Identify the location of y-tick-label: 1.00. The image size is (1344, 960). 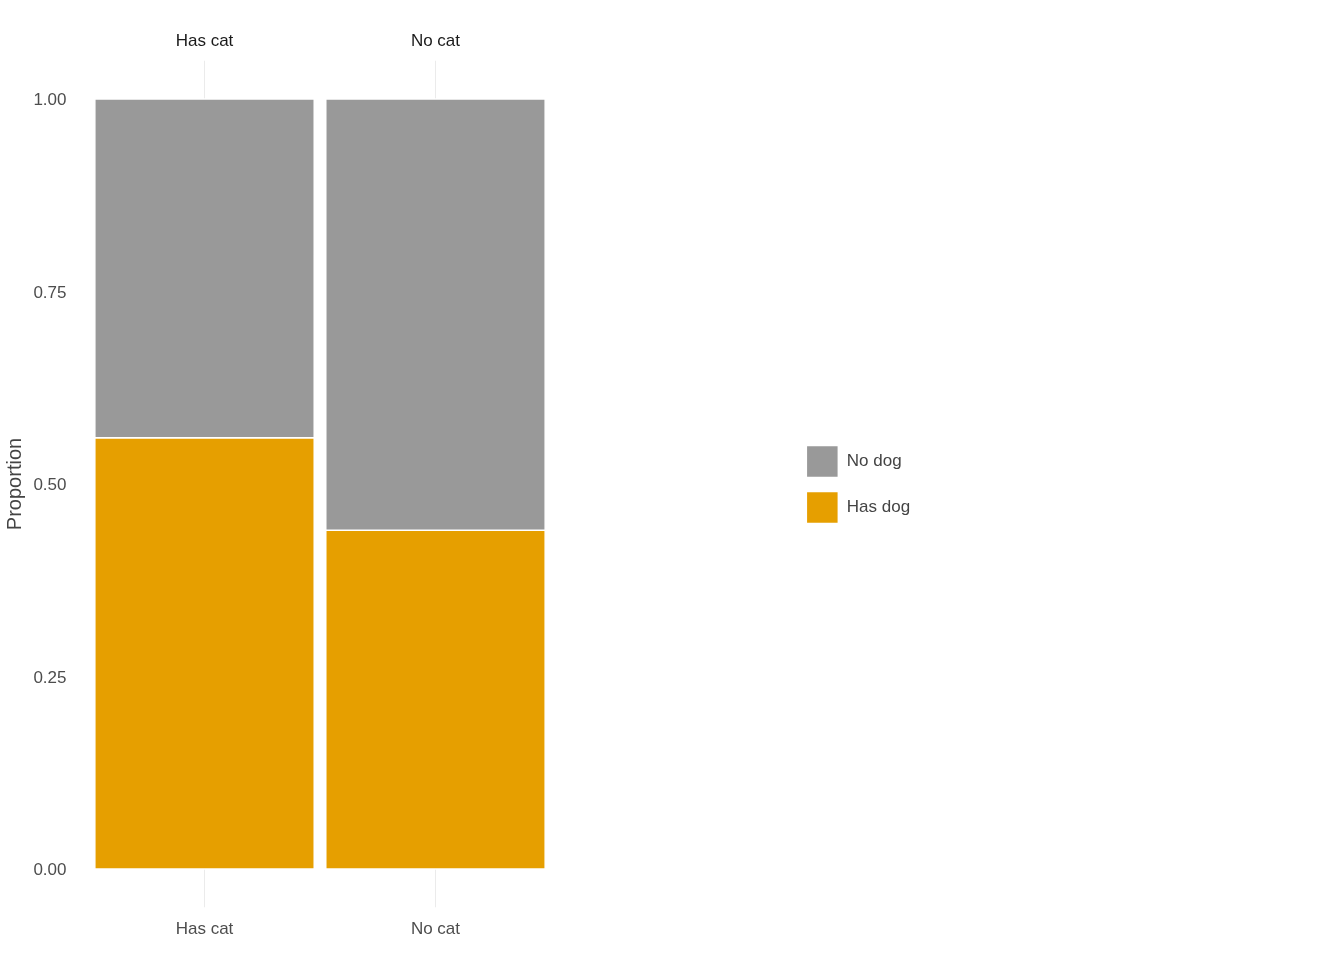
(50, 99).